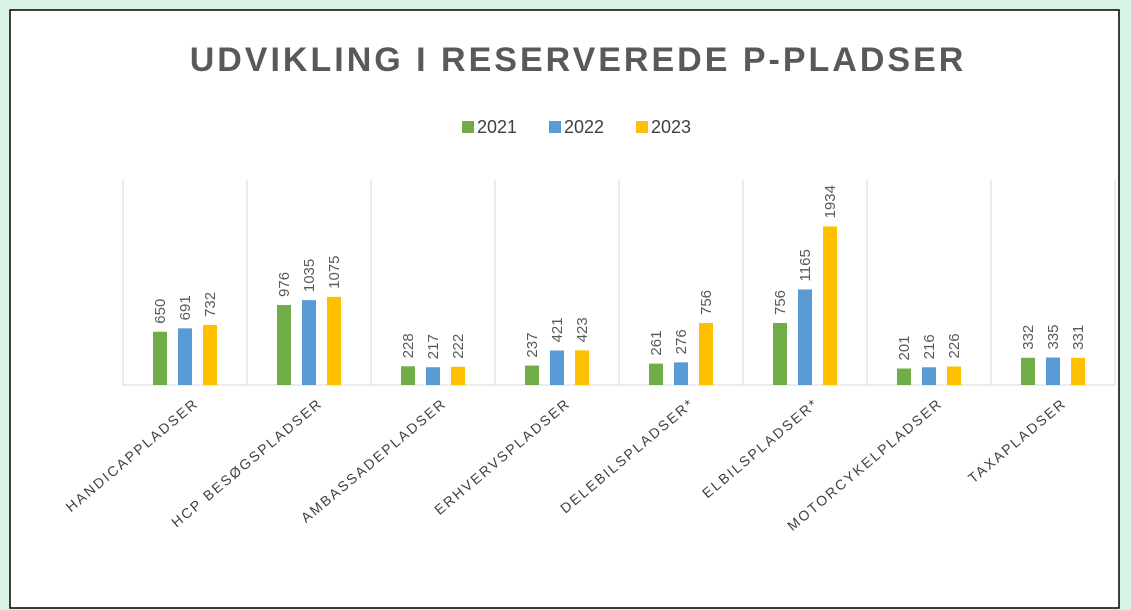  I want to click on data-label: 650, so click(160, 311).